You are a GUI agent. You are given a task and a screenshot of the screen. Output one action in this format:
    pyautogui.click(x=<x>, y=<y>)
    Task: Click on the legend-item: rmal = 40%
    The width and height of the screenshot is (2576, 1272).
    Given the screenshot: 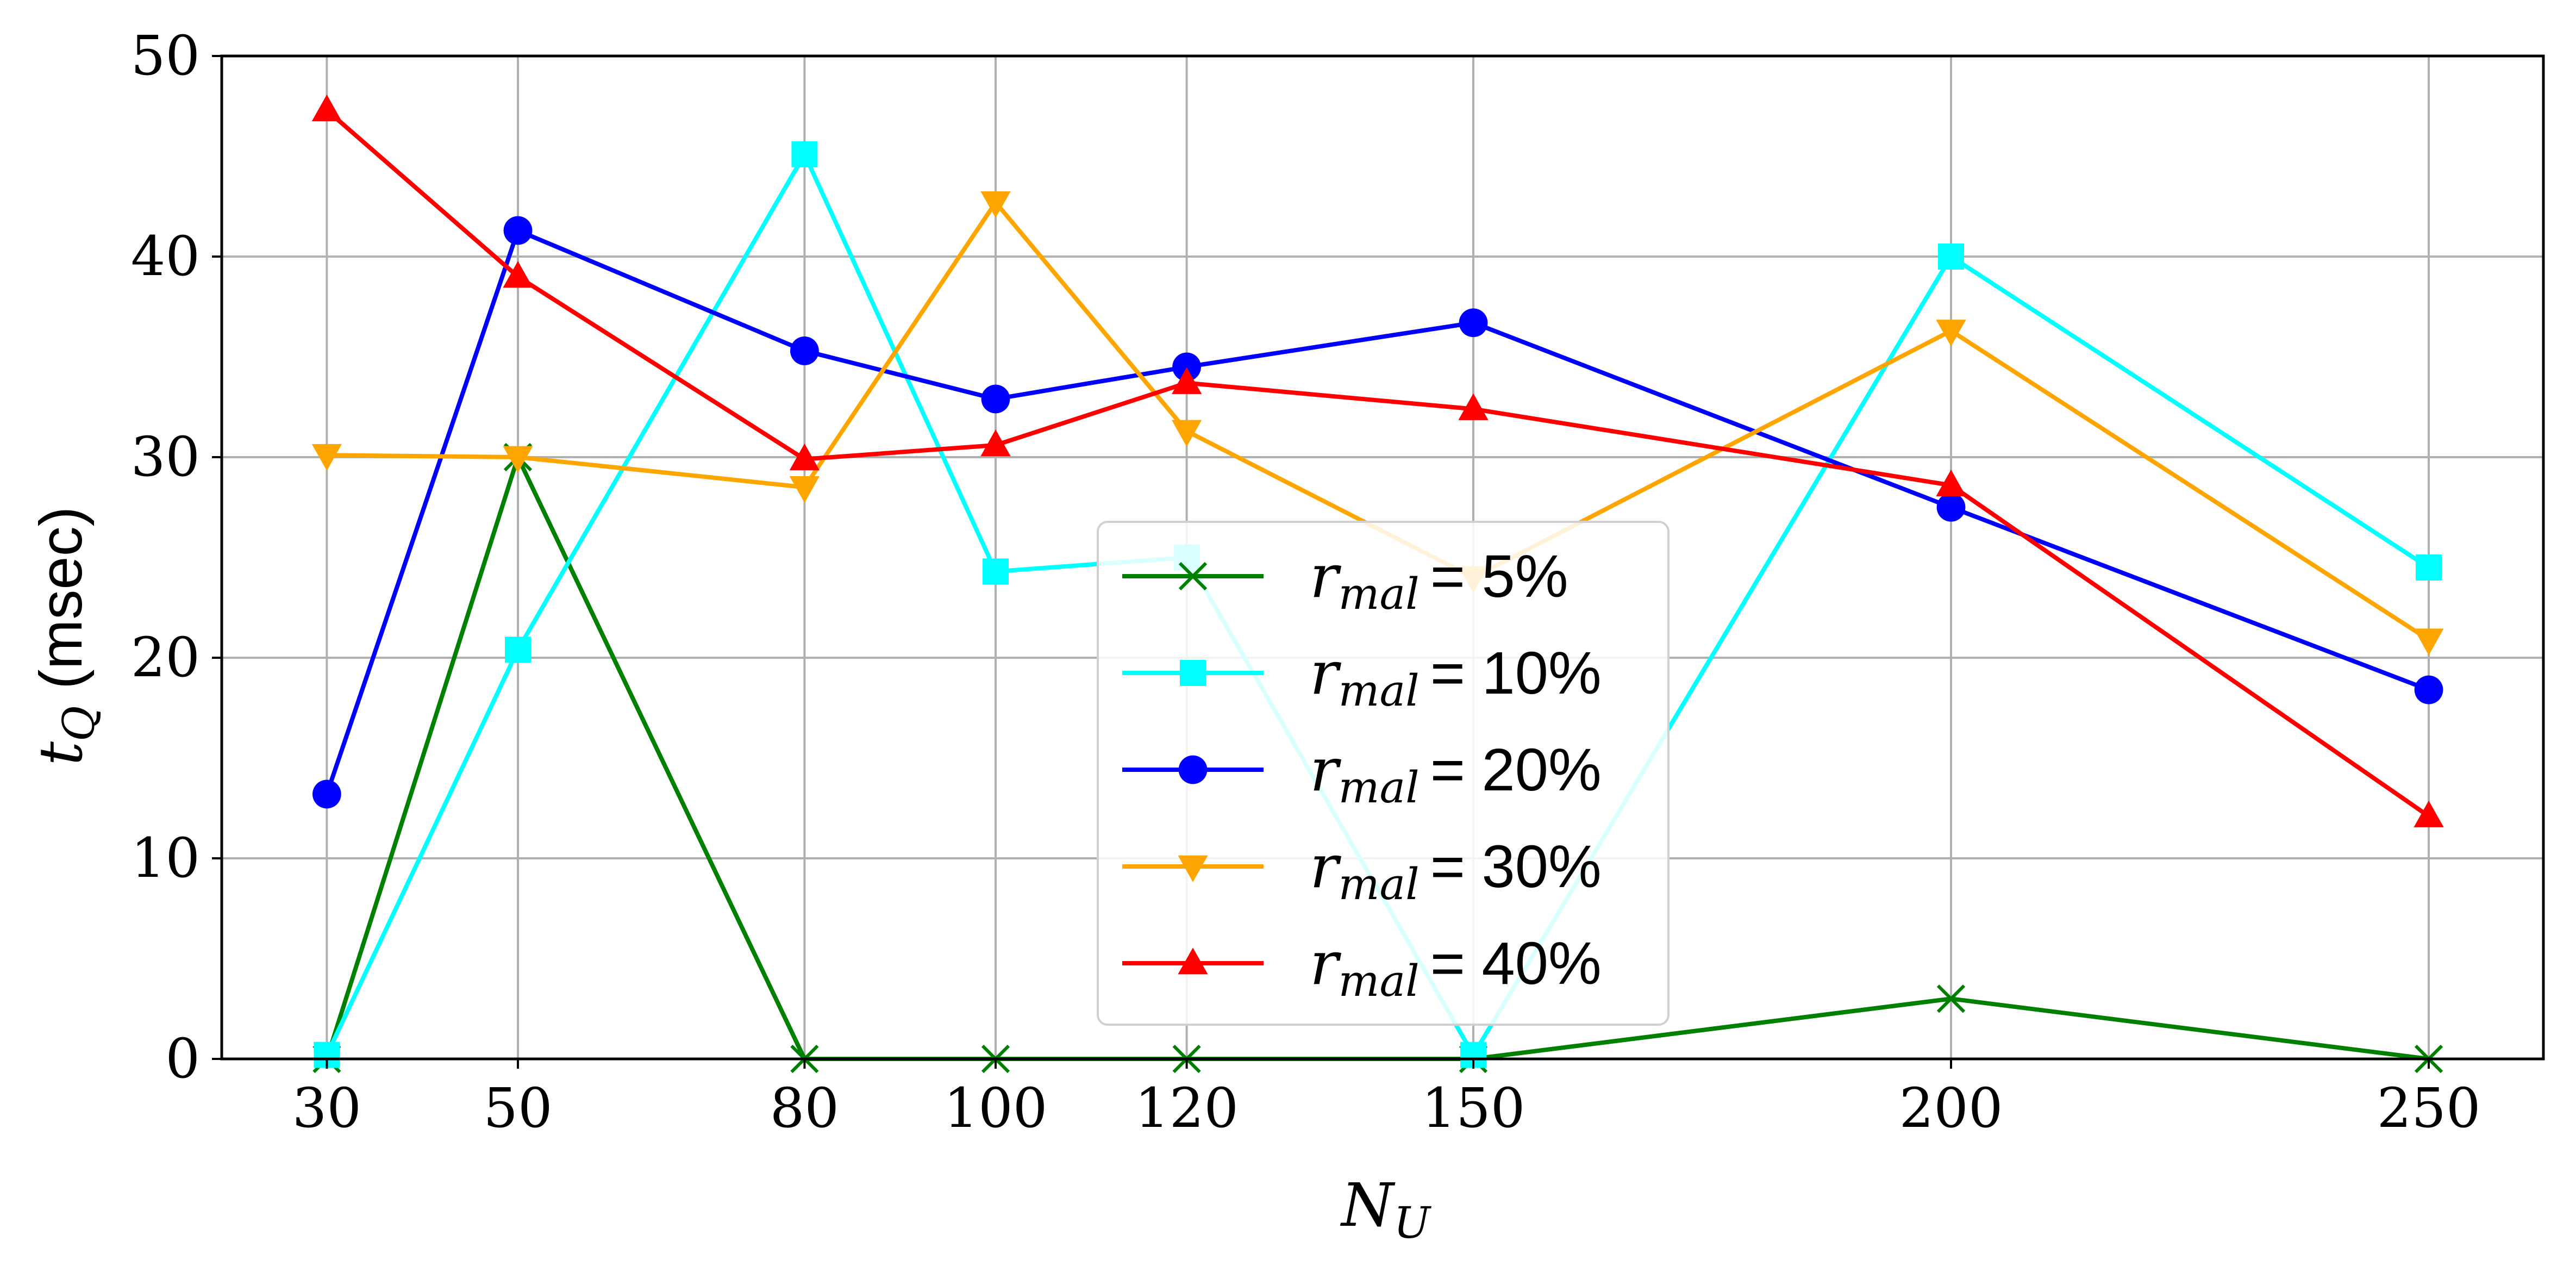 What is the action you would take?
    pyautogui.click(x=1362, y=967)
    